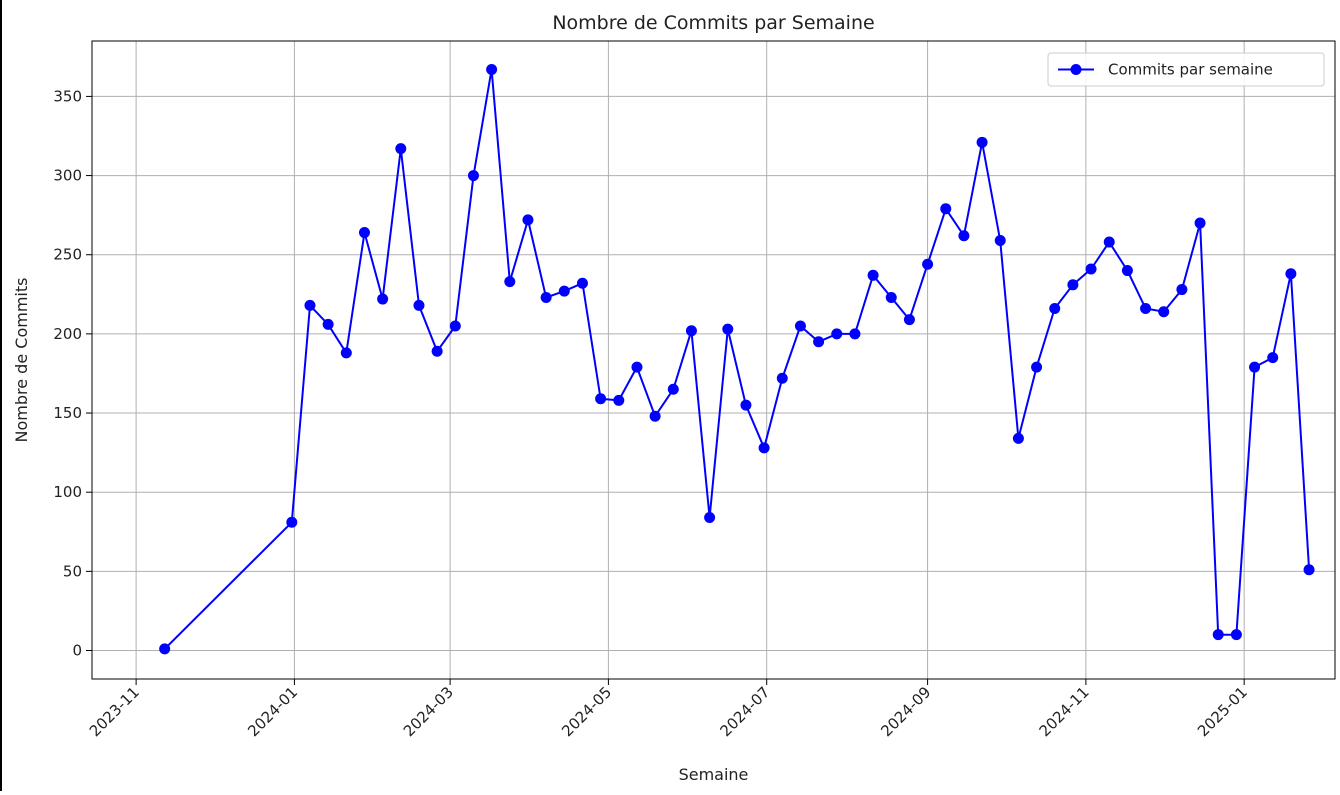  I want to click on legend: Commits par semaine, so click(1186, 69).